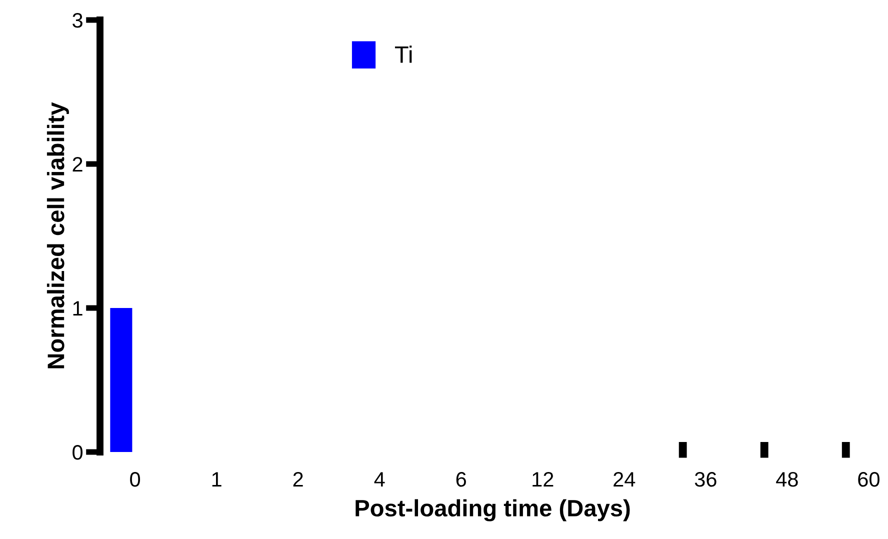 The width and height of the screenshot is (888, 539). Describe the element at coordinates (625, 479) in the screenshot. I see `x-tick-label: 24` at that location.